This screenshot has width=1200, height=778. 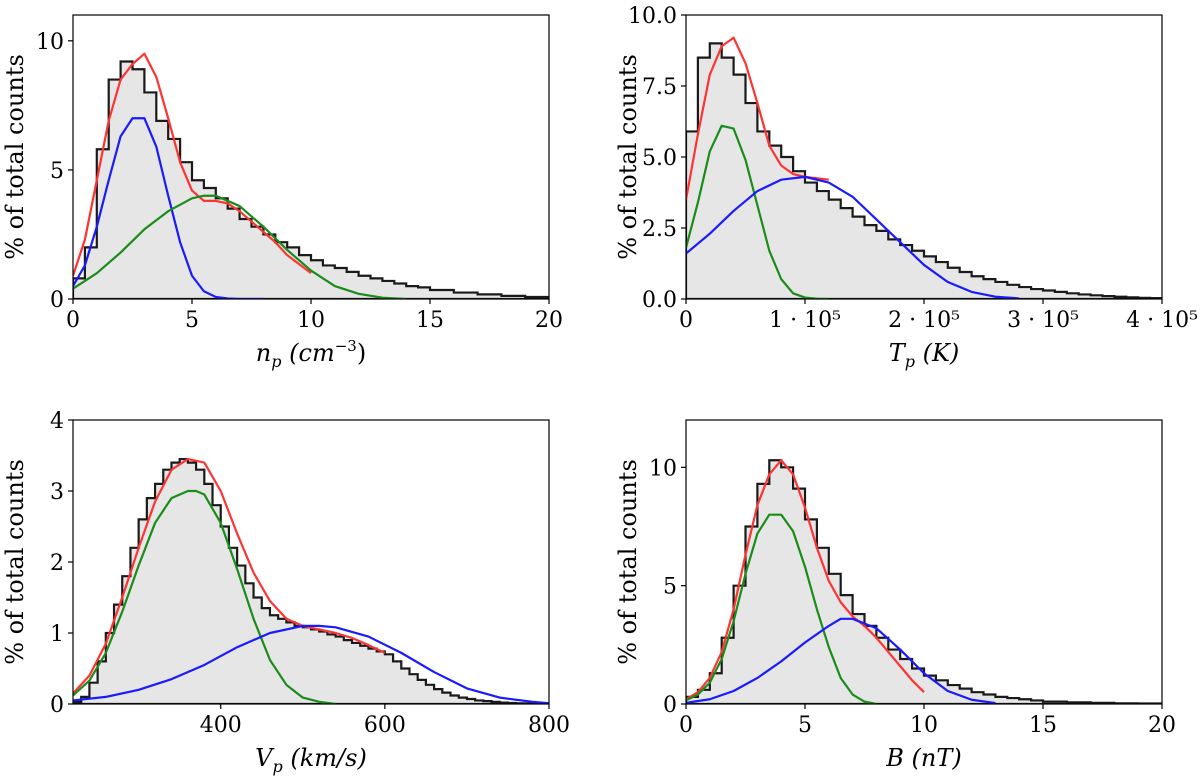 What do you see at coordinates (57, 634) in the screenshot?
I see `y-tick-label: 1` at bounding box center [57, 634].